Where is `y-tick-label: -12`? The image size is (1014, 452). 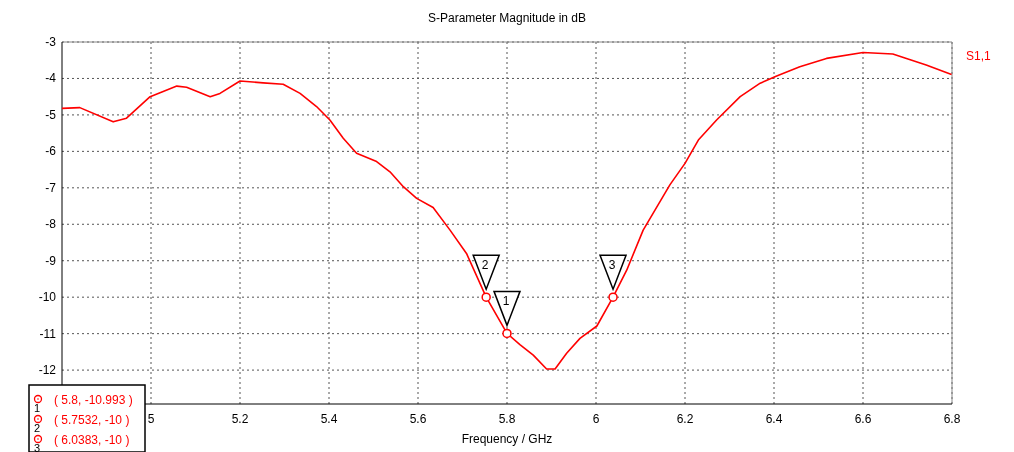
y-tick-label: -12 is located at coordinates (47, 370).